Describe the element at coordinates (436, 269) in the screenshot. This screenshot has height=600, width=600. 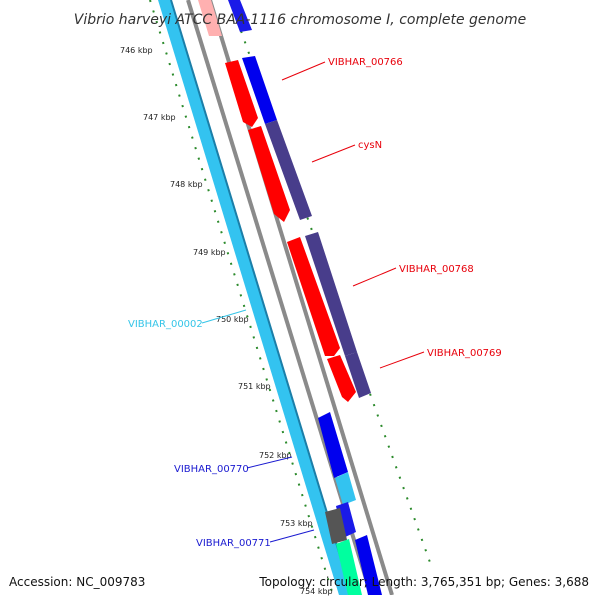
I see `gene-label-vibhar-00768: VIBHAR_00768` at that location.